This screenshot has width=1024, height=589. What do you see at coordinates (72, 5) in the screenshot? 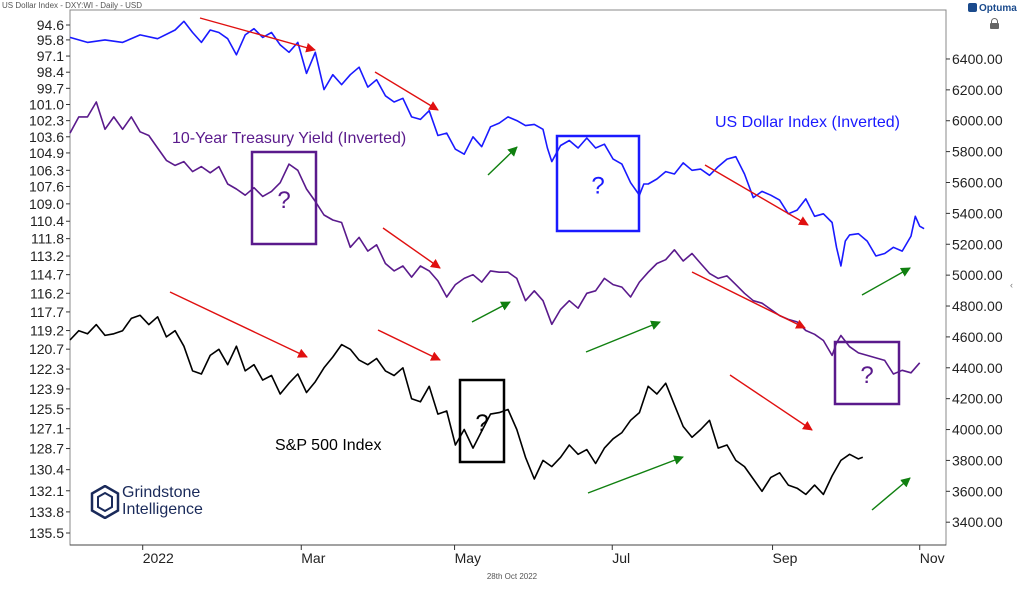
I see `chart-header-title: US Dollar Index - DXY:WI - Daily - USD` at bounding box center [72, 5].